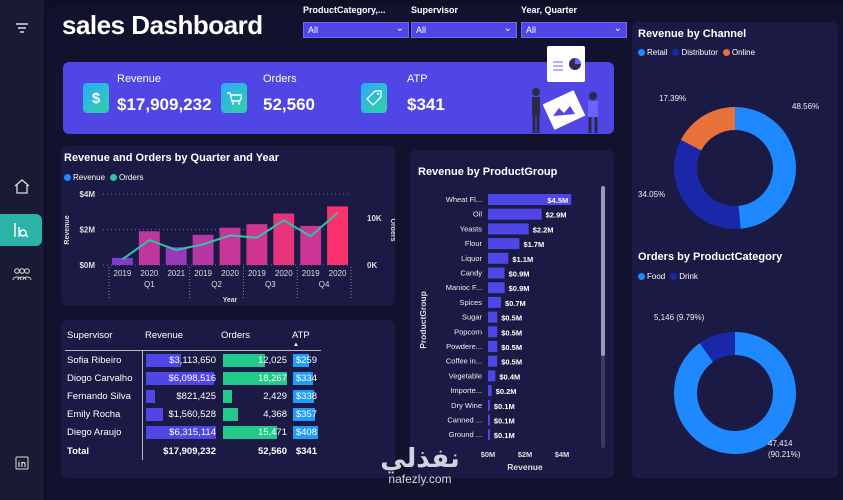 The height and width of the screenshot is (500, 843). I want to click on category-label: Dry Wine, so click(466, 405).